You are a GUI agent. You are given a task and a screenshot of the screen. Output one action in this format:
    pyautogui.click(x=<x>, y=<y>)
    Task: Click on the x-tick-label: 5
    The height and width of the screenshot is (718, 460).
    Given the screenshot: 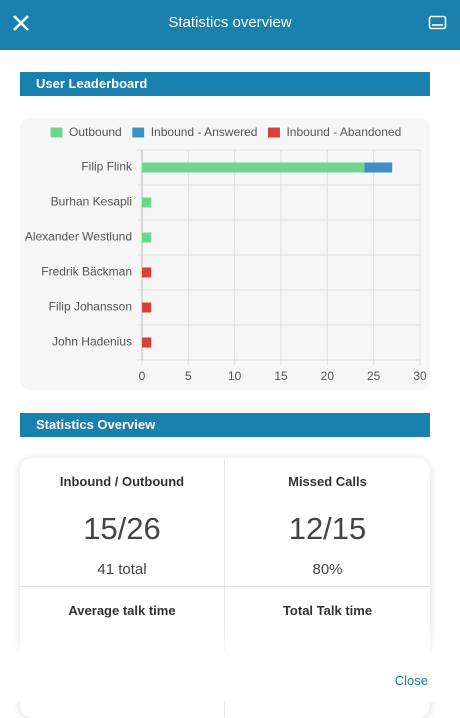 What is the action you would take?
    pyautogui.click(x=188, y=376)
    